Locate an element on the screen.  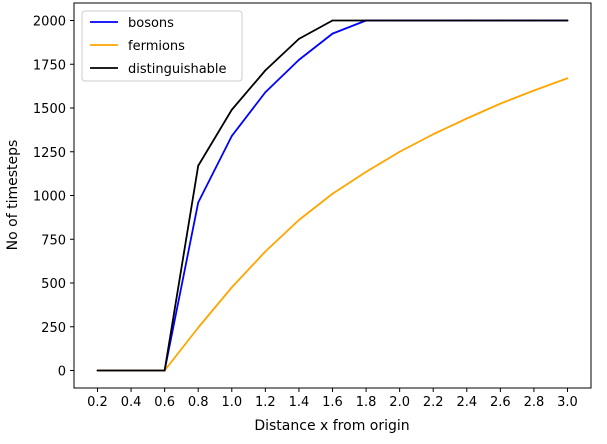
x-tick-label: 3.0 is located at coordinates (567, 402).